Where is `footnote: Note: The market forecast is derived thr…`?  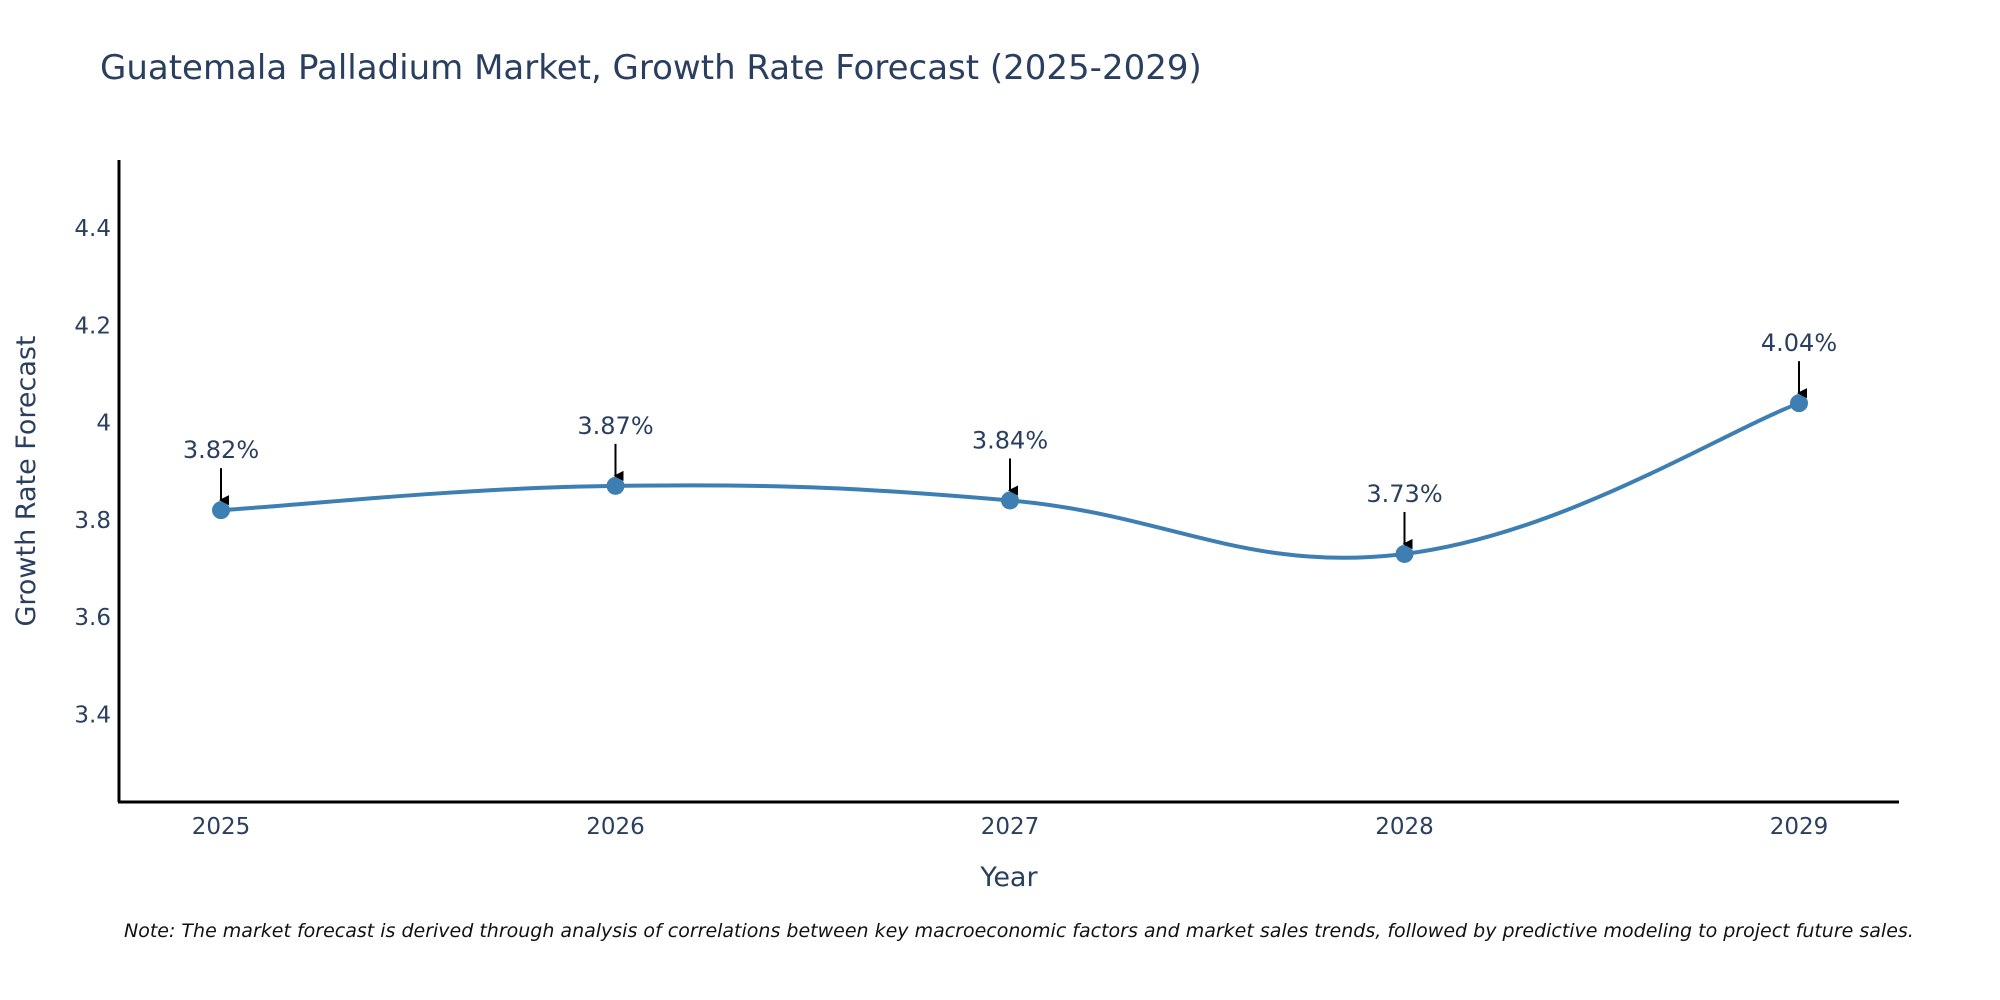
footnote: Note: The market forecast is derived thr… is located at coordinates (1019, 931).